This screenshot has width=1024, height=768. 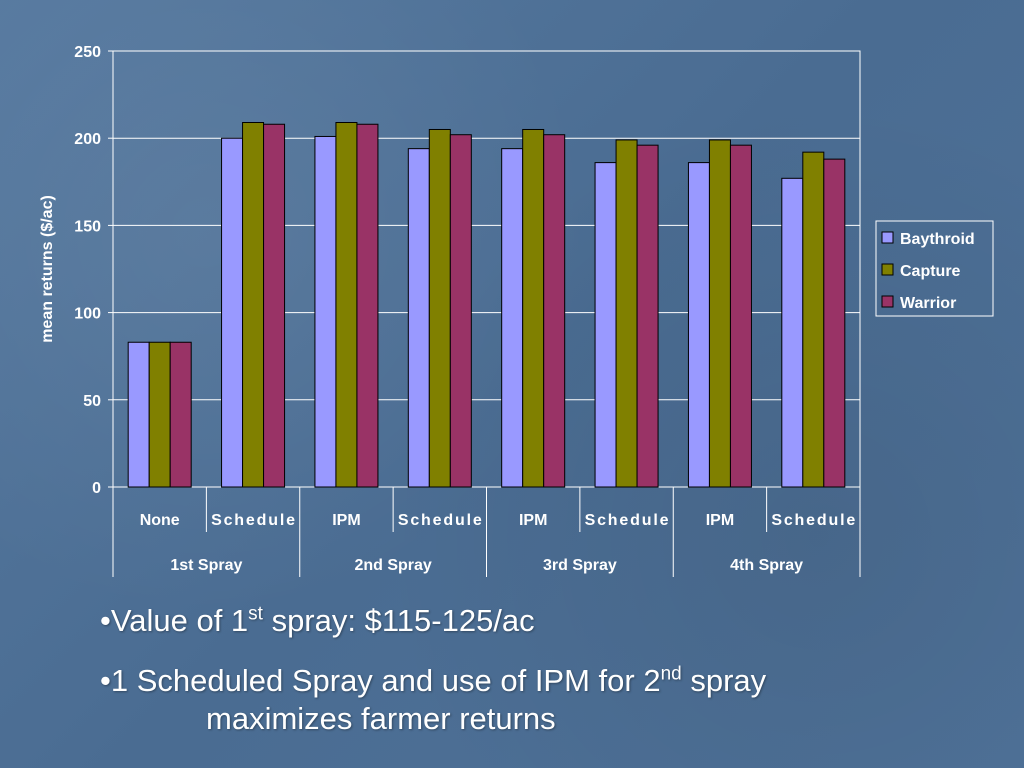 What do you see at coordinates (887, 237) in the screenshot?
I see `legend-swatch-baythroid` at bounding box center [887, 237].